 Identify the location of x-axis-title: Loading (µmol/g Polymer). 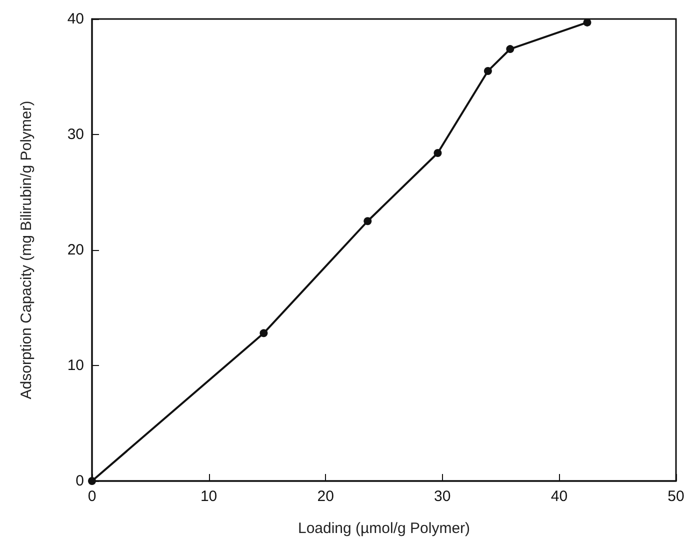
(384, 528).